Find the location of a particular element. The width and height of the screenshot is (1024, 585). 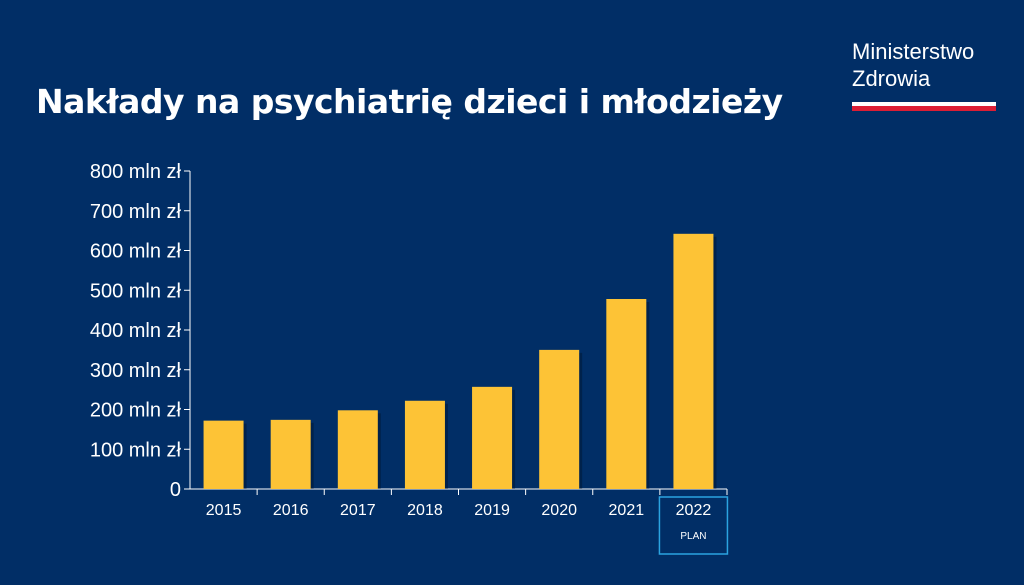

polish-flag-stripe is located at coordinates (924, 106).